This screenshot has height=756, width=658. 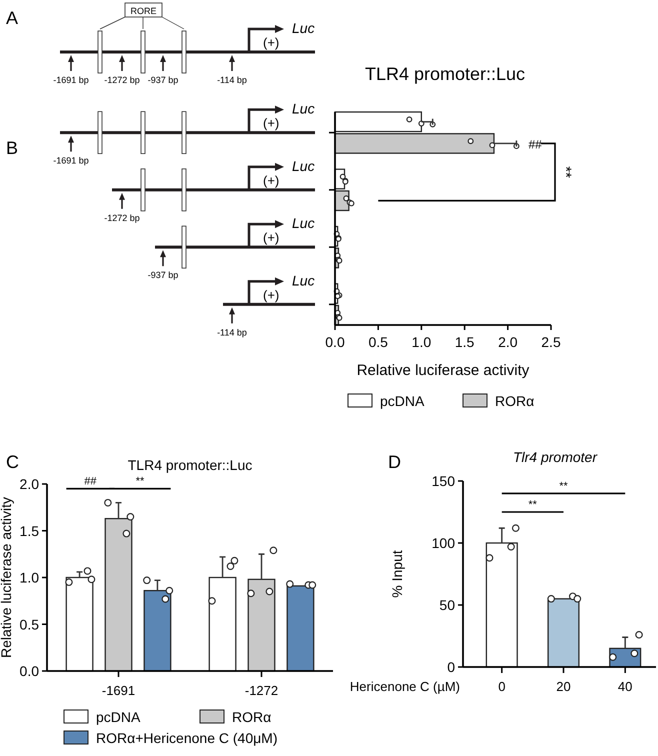 What do you see at coordinates (447, 605) in the screenshot?
I see `y-tick-label: 50` at bounding box center [447, 605].